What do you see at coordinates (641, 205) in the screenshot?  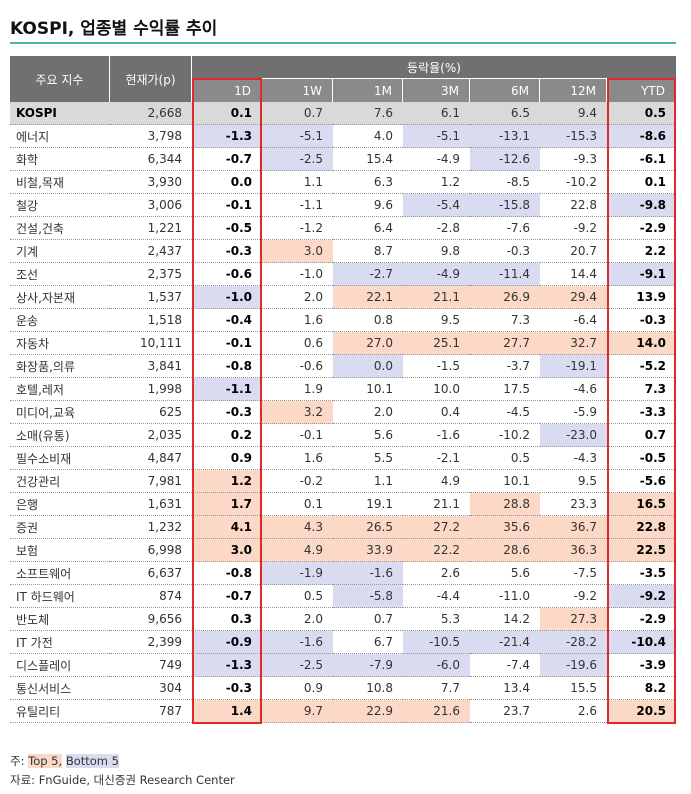 I see `cell: -9.8` at bounding box center [641, 205].